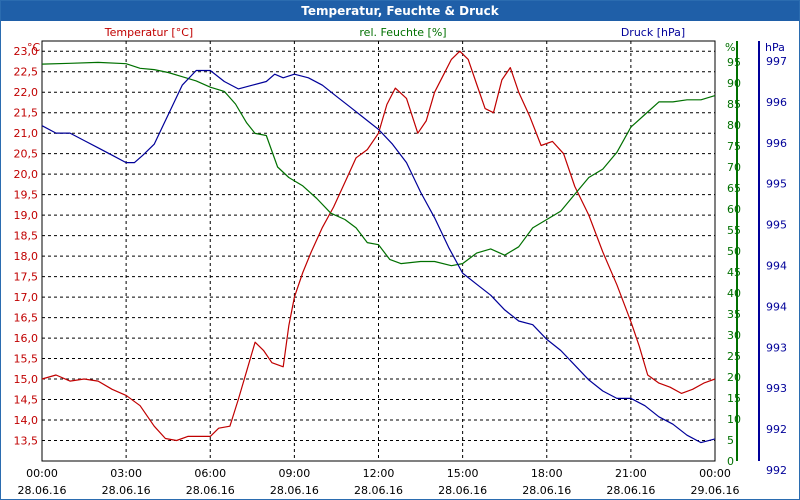 This screenshot has width=800, height=500. I want to click on hum-tick-label: 10, so click(734, 419).